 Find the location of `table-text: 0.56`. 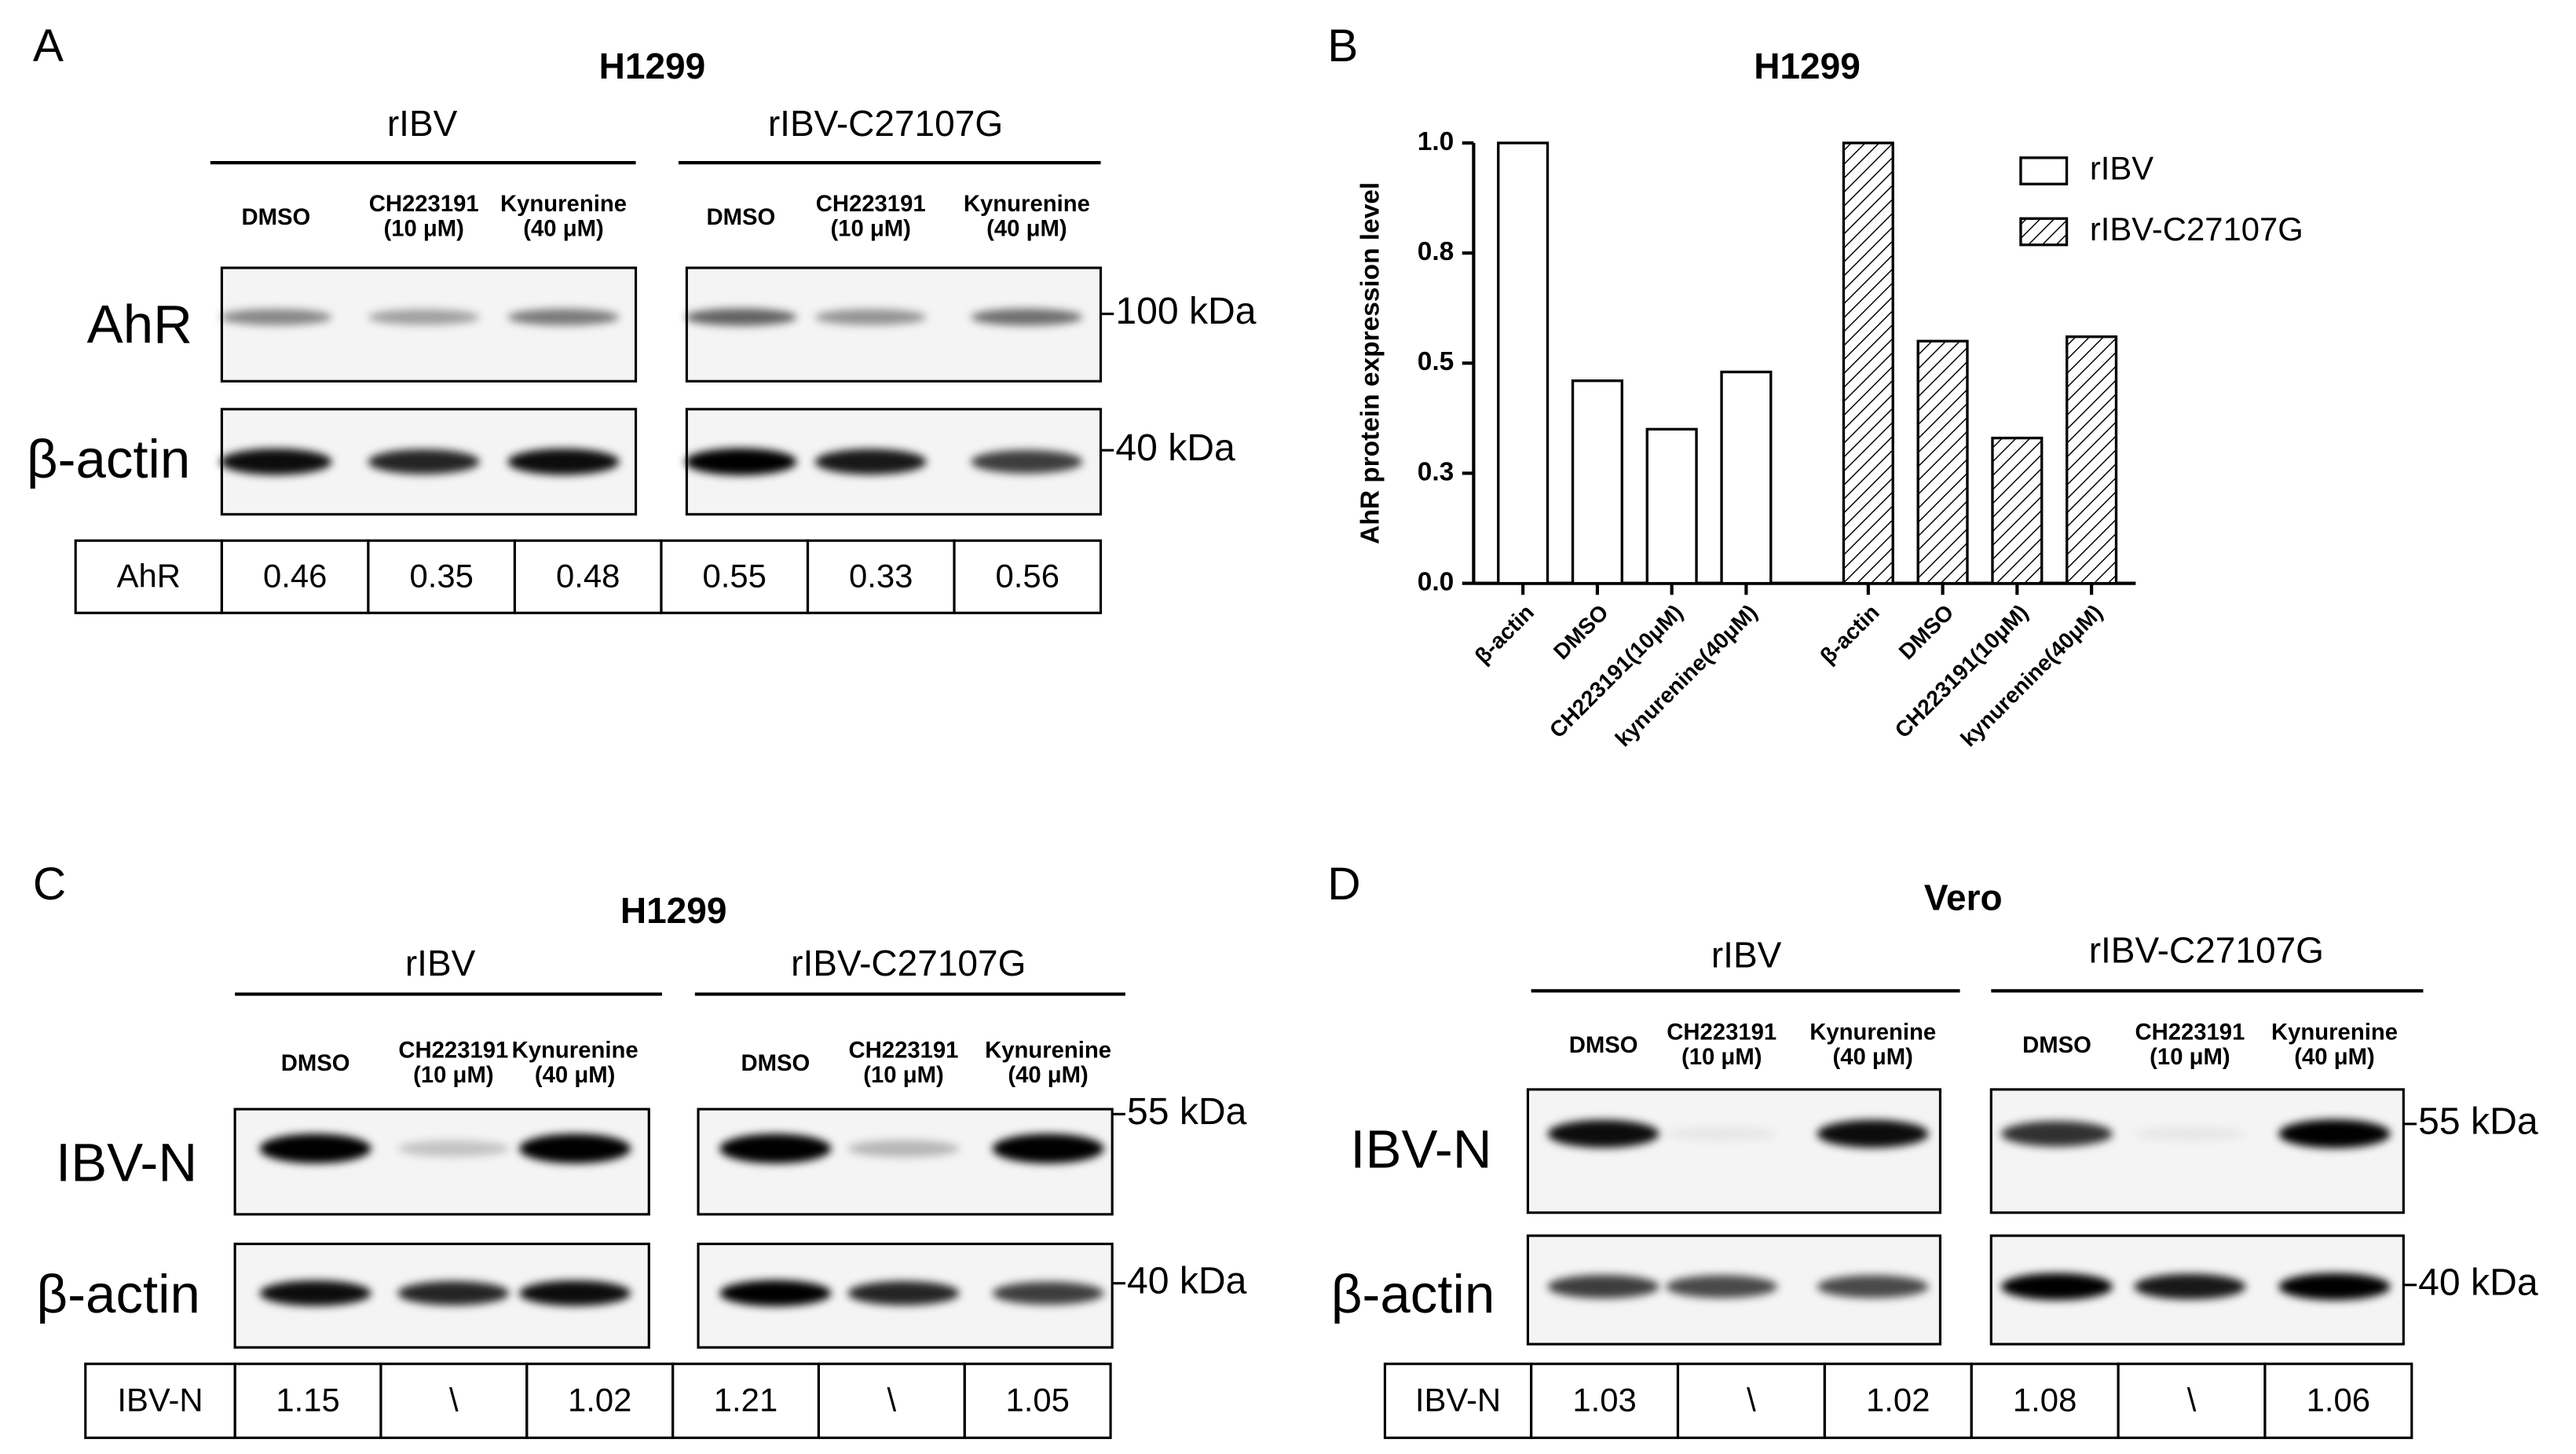

table-text: 0.56 is located at coordinates (1028, 576).